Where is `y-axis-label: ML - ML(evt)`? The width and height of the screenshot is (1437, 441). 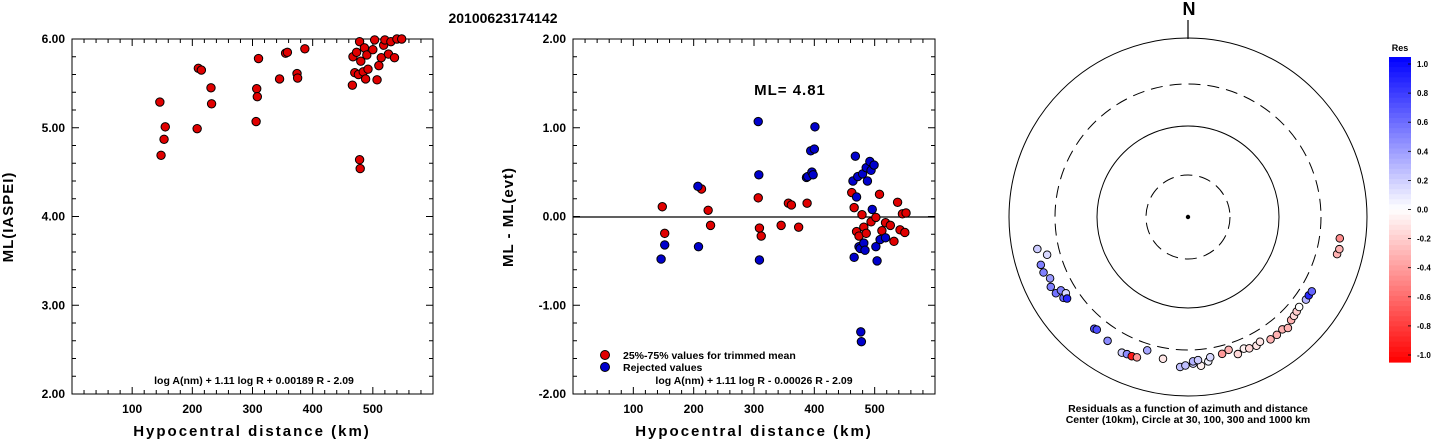
y-axis-label: ML - ML(evt) is located at coordinates (508, 217).